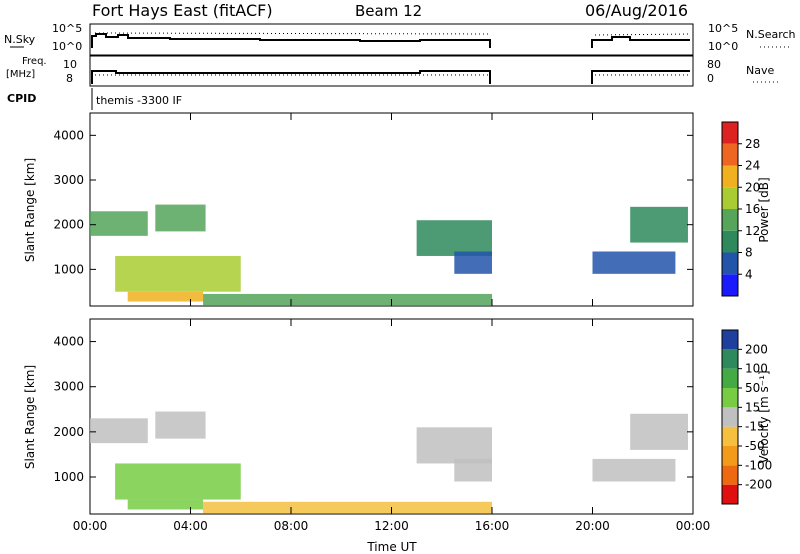  What do you see at coordinates (68, 477) in the screenshot?
I see `velocity-y-tick-label: 1000` at bounding box center [68, 477].